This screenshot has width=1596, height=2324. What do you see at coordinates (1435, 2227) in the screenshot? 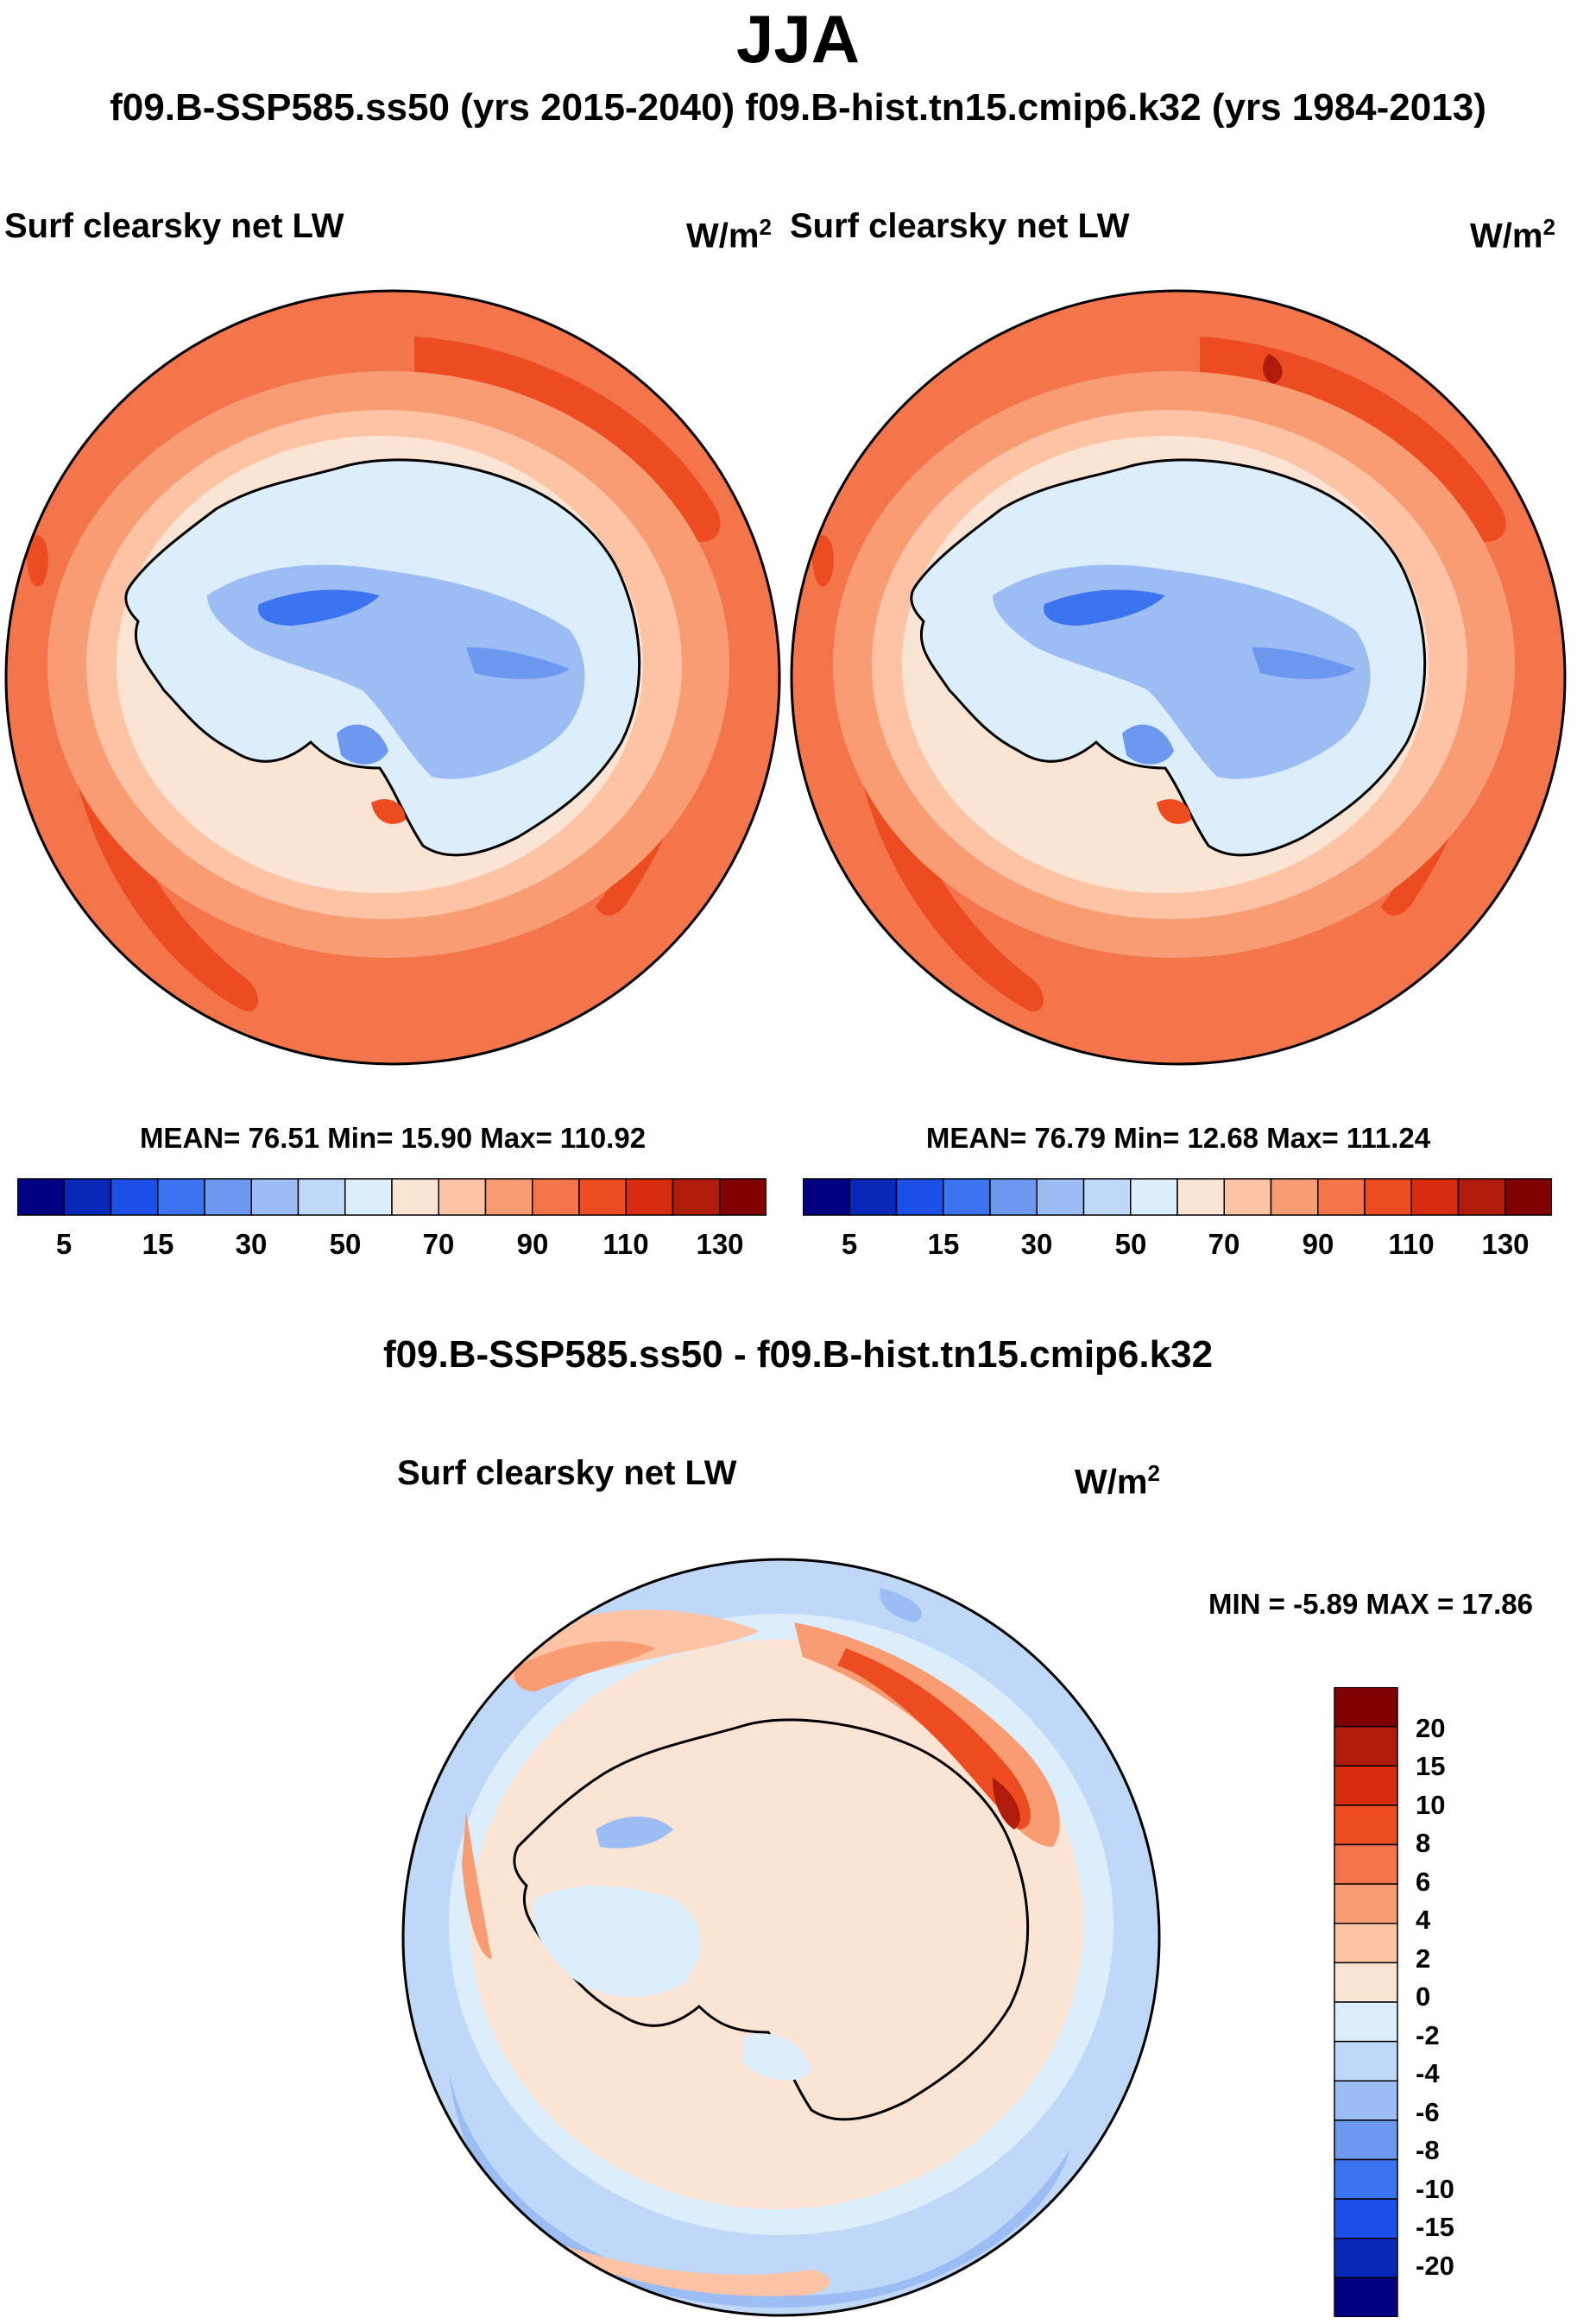
I see `colorbar-tick: -15` at bounding box center [1435, 2227].